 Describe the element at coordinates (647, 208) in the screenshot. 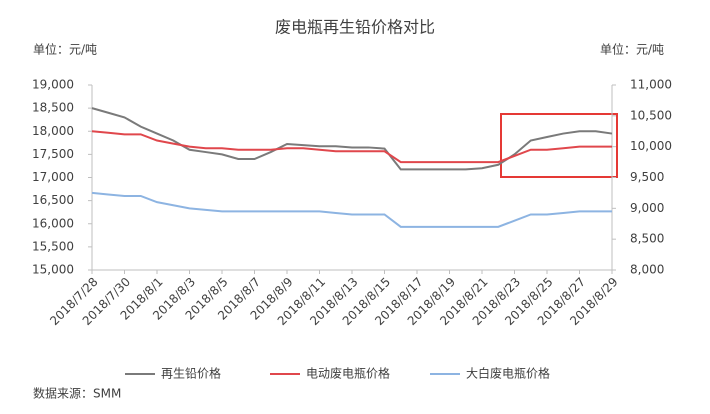

I see `y2-tick-label: 9,000` at that location.